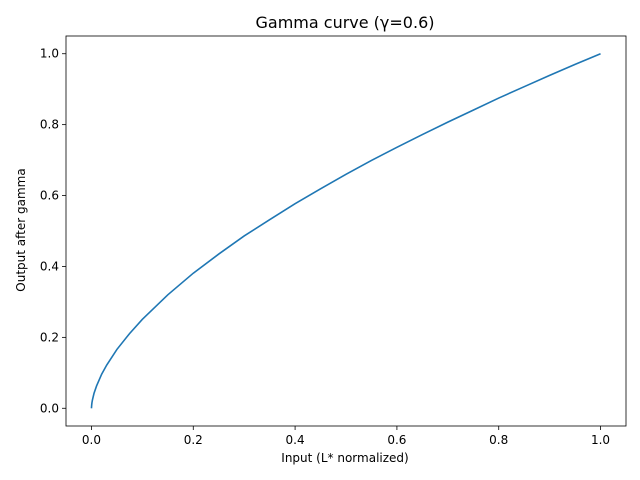 This screenshot has width=640, height=480. What do you see at coordinates (600, 440) in the screenshot?
I see `x-tick-label: 1.0` at bounding box center [600, 440].